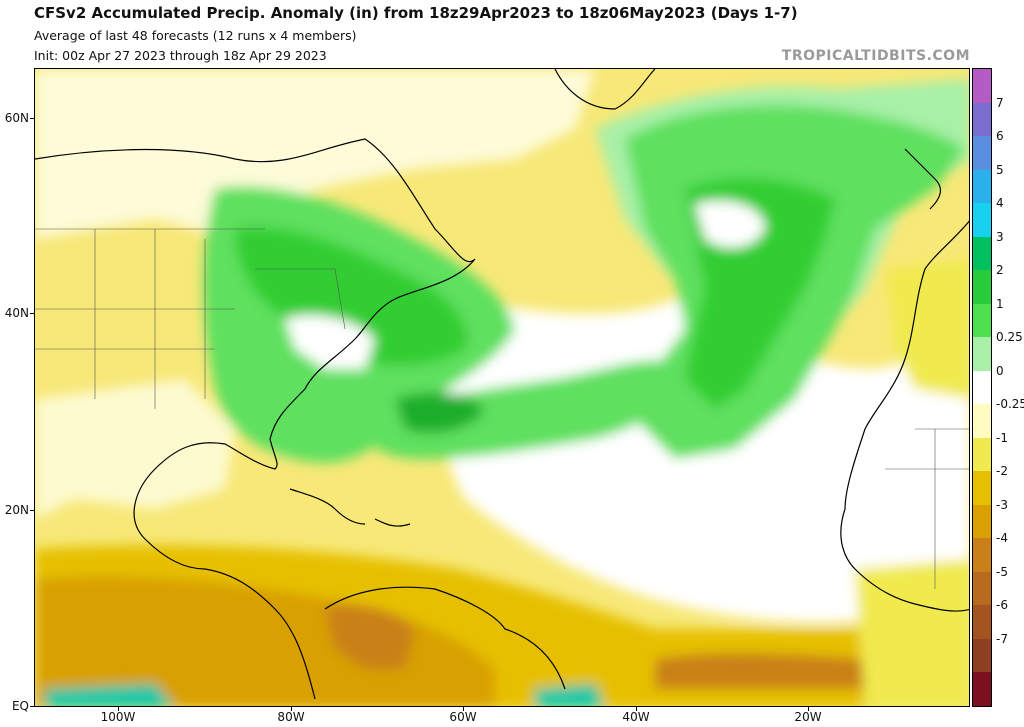 Image resolution: width=1024 pixels, height=727 pixels. I want to click on colorbar-label: 2, so click(1000, 270).